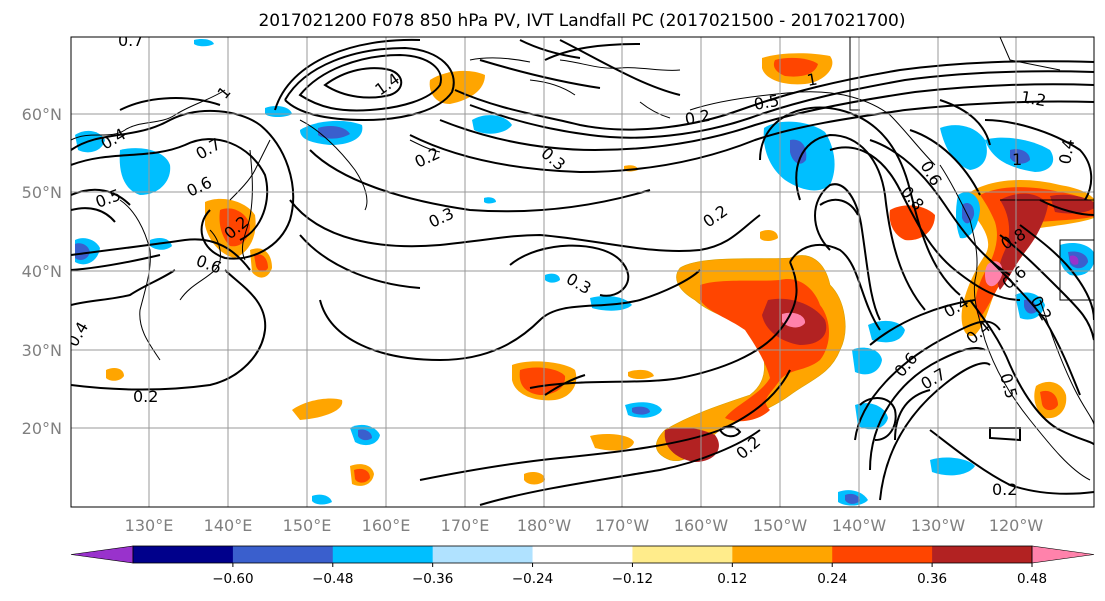 The width and height of the screenshot is (1105, 601). What do you see at coordinates (465, 525) in the screenshot?
I see `lon-label: 170°E` at bounding box center [465, 525].